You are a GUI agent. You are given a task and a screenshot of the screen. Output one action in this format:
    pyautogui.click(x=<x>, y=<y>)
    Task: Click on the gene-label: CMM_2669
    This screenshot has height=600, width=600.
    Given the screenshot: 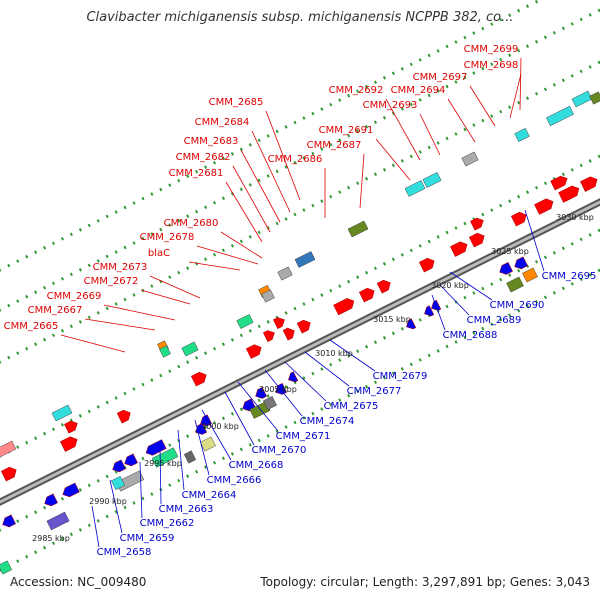 What is the action you would take?
    pyautogui.click(x=74, y=296)
    